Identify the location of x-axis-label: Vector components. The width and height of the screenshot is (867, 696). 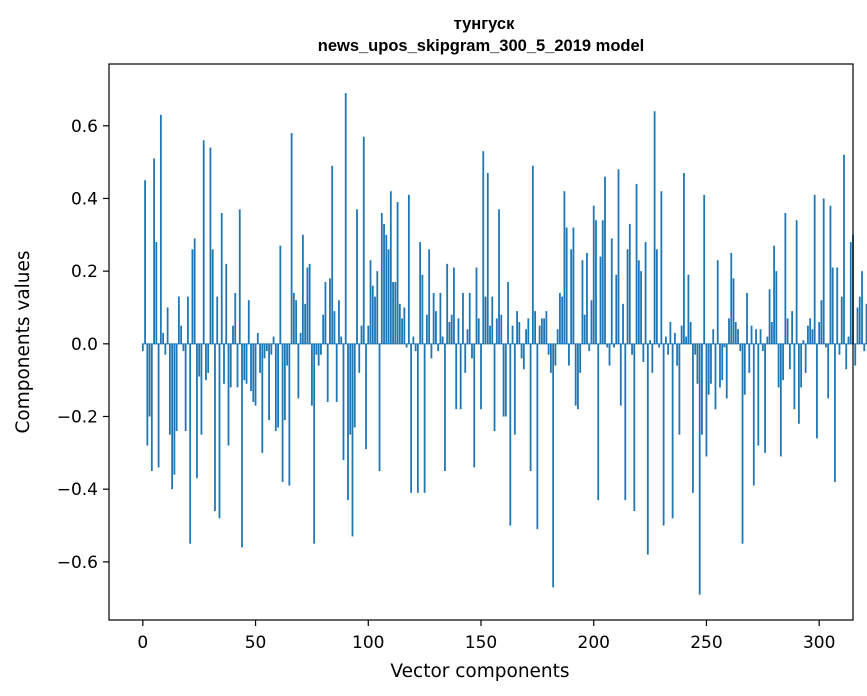
(479, 671).